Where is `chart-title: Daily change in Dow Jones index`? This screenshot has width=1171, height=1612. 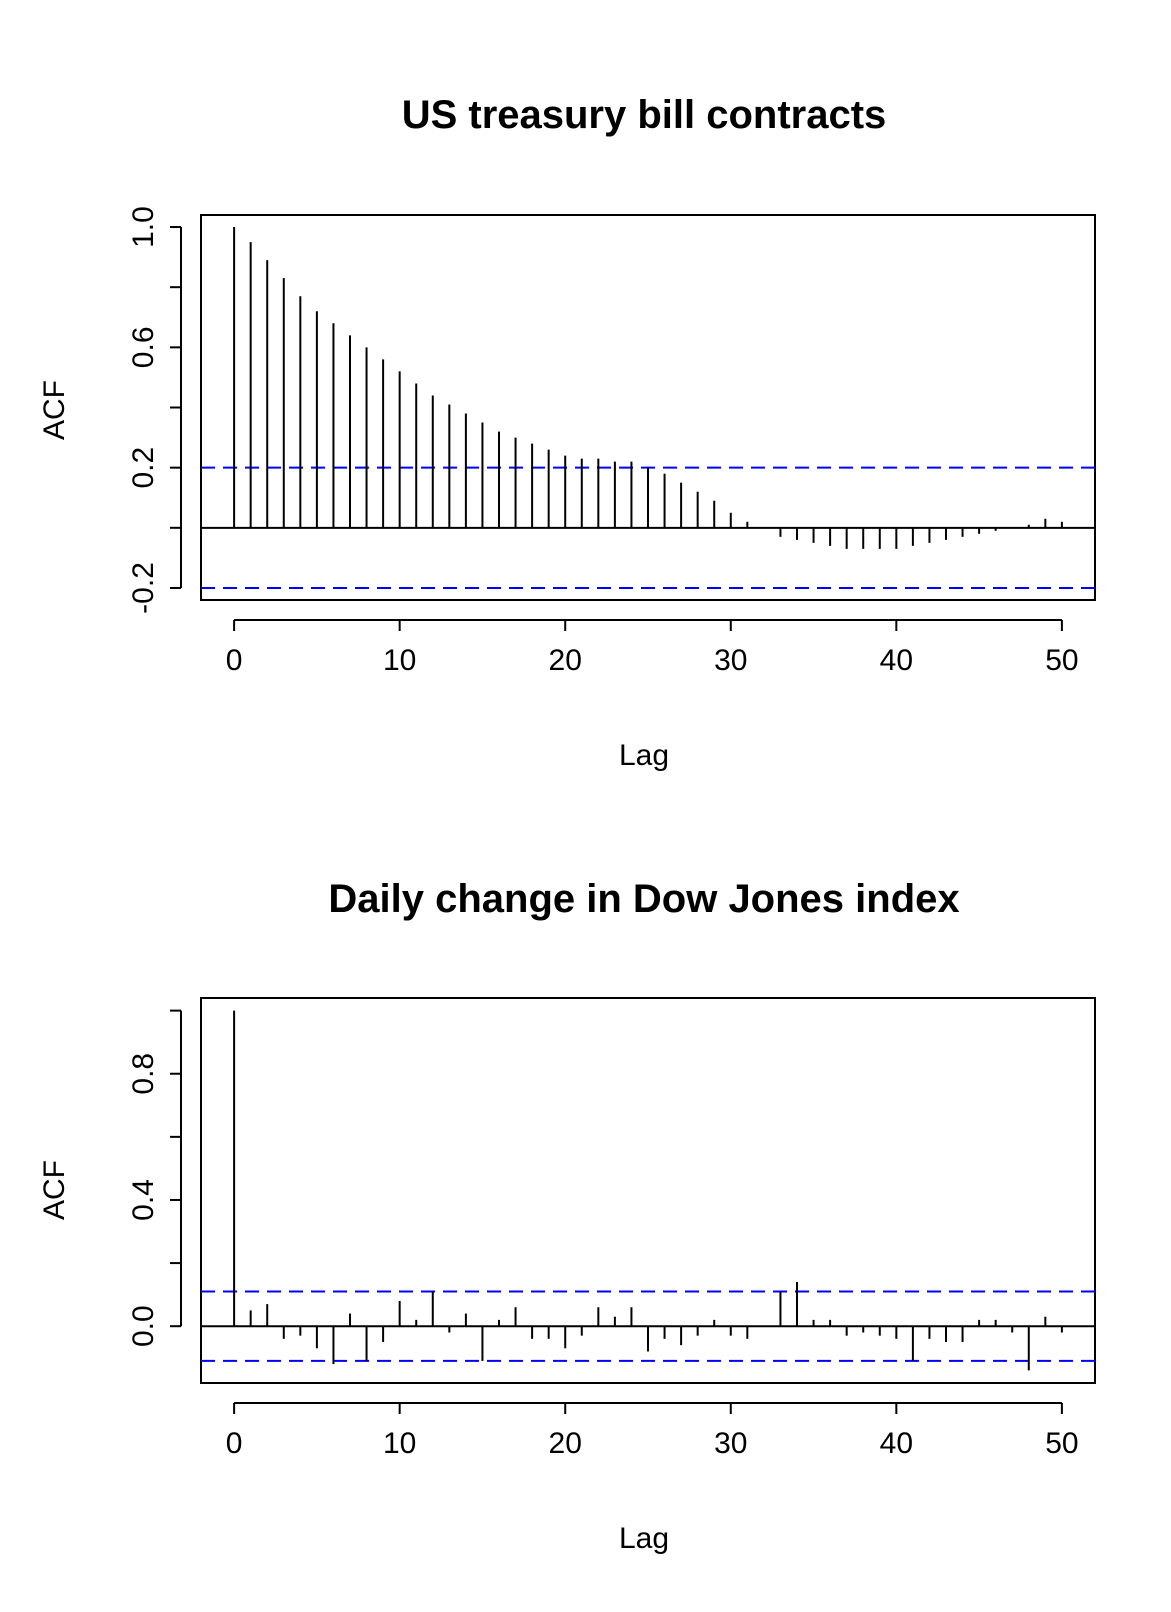
chart-title: Daily change in Dow Jones index is located at coordinates (643, 899).